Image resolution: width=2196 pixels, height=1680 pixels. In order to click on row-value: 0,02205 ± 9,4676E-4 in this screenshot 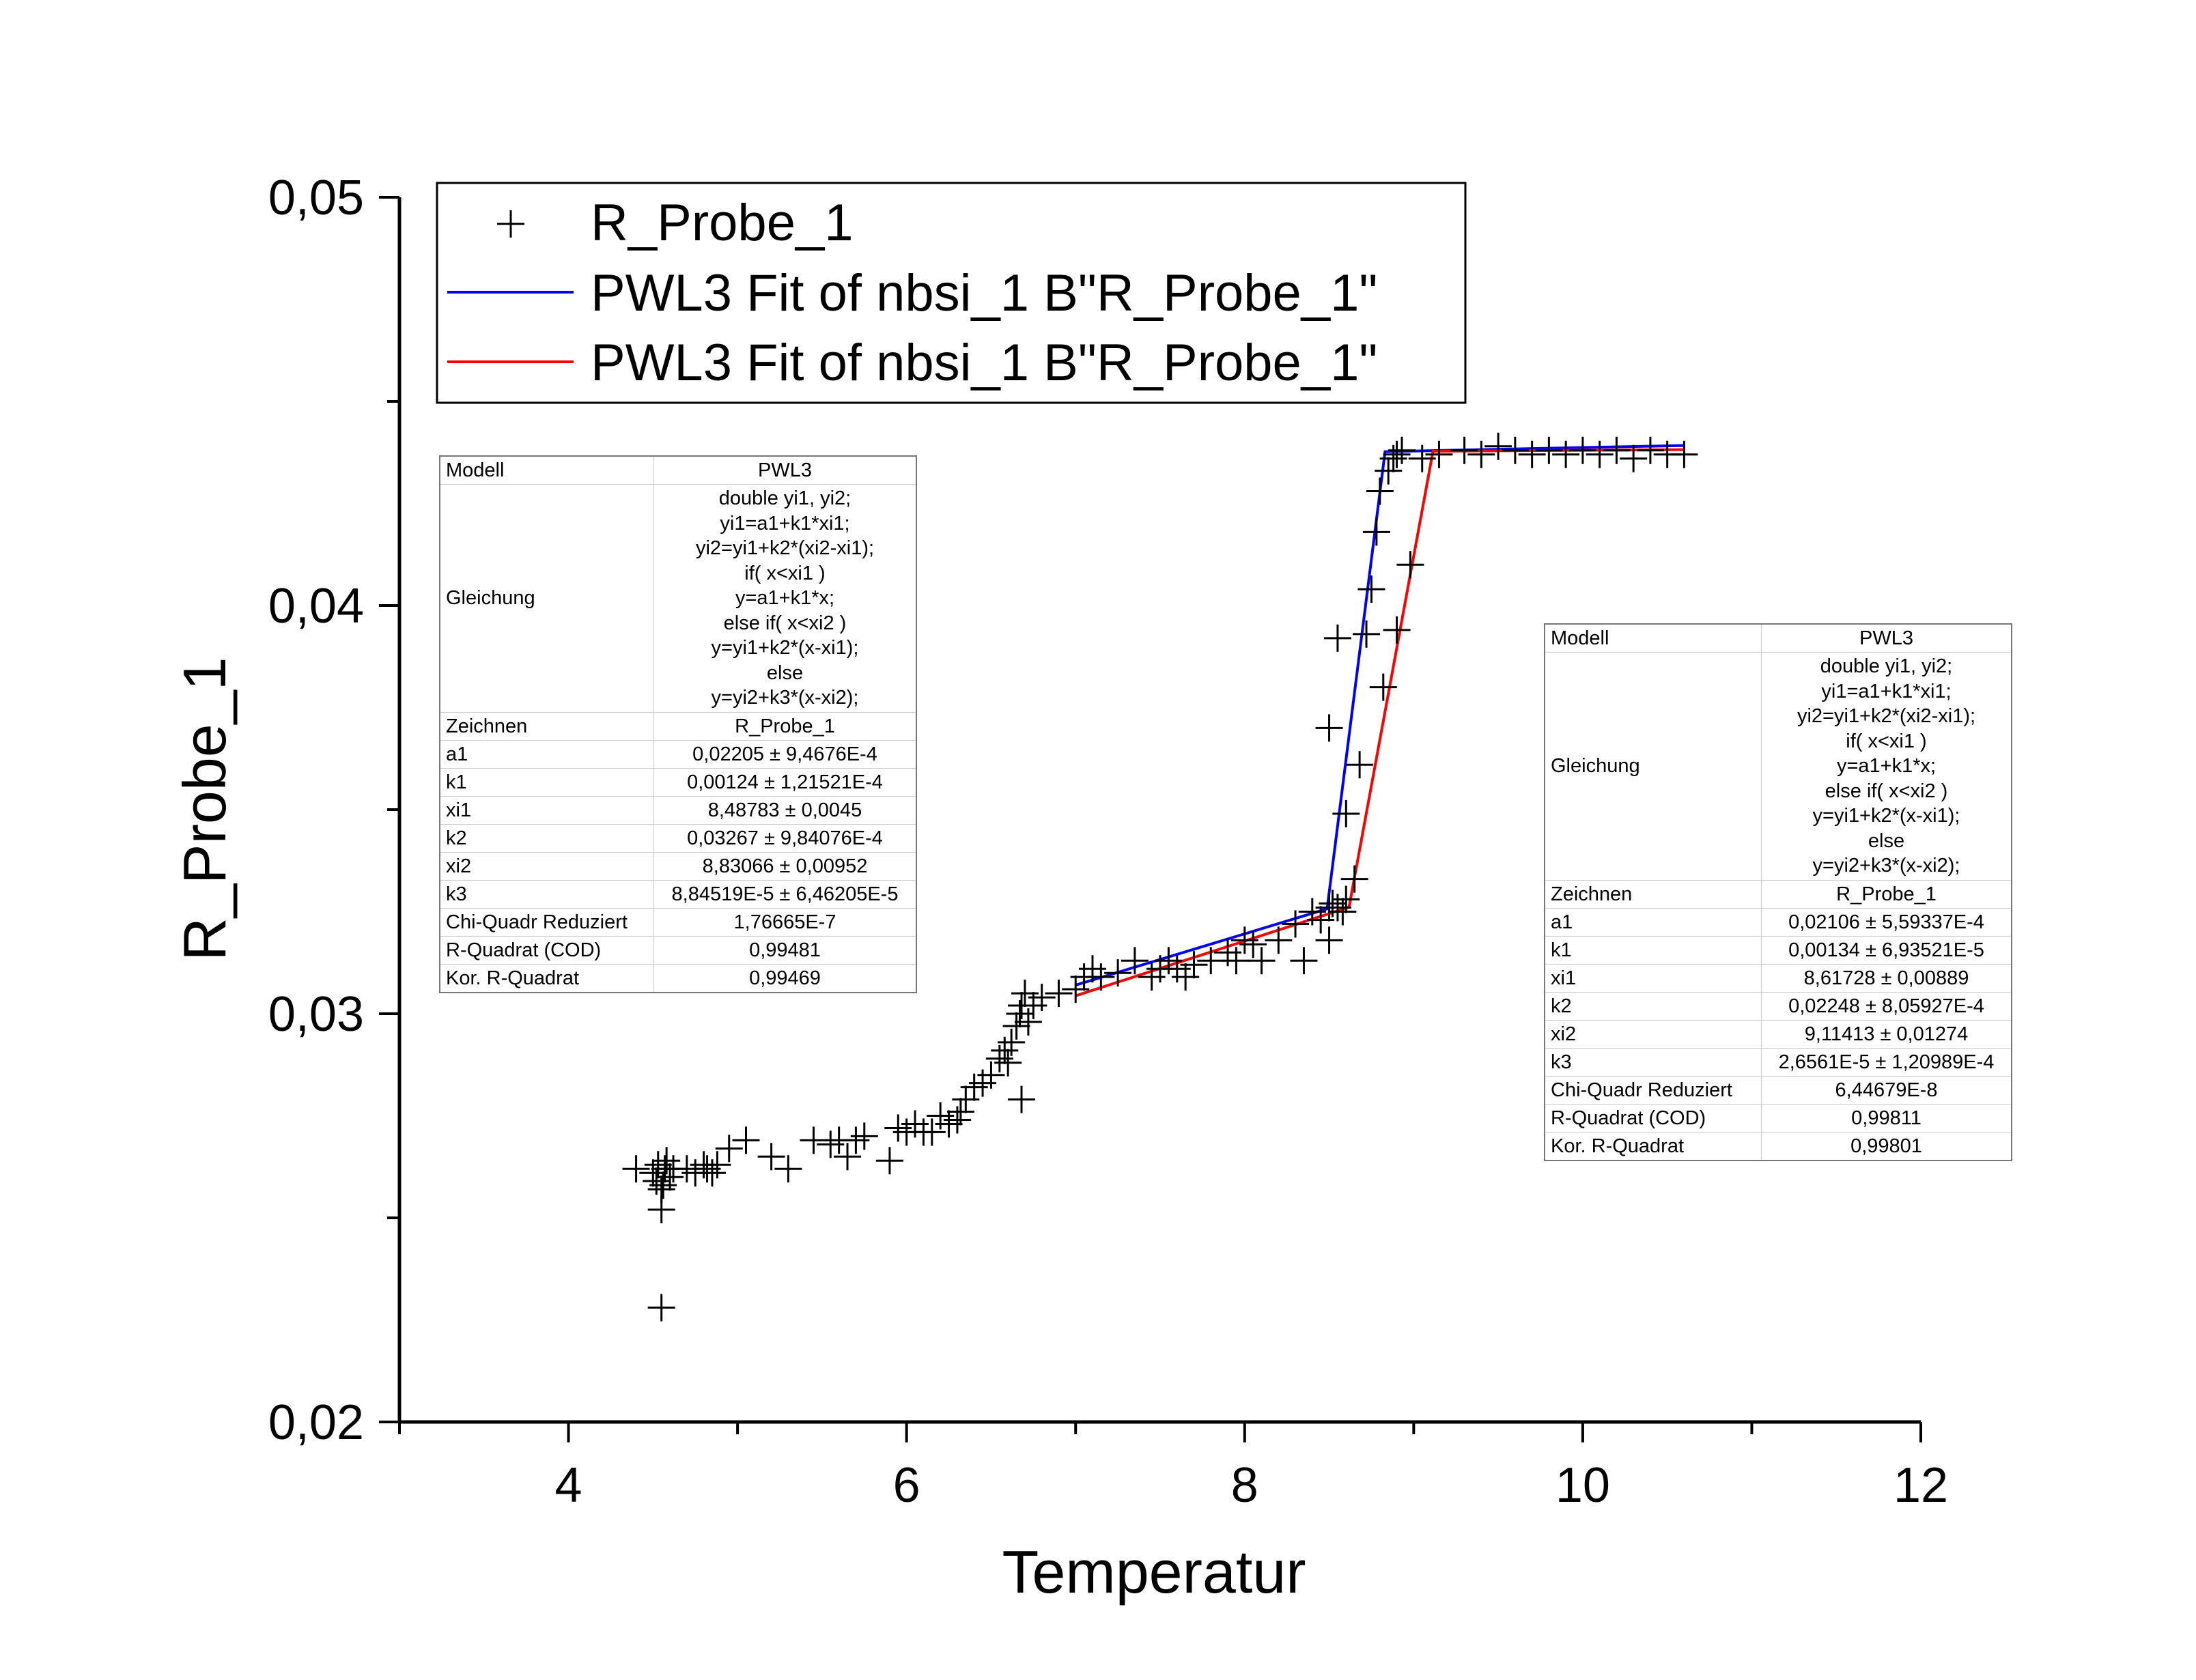, I will do `click(785, 754)`.